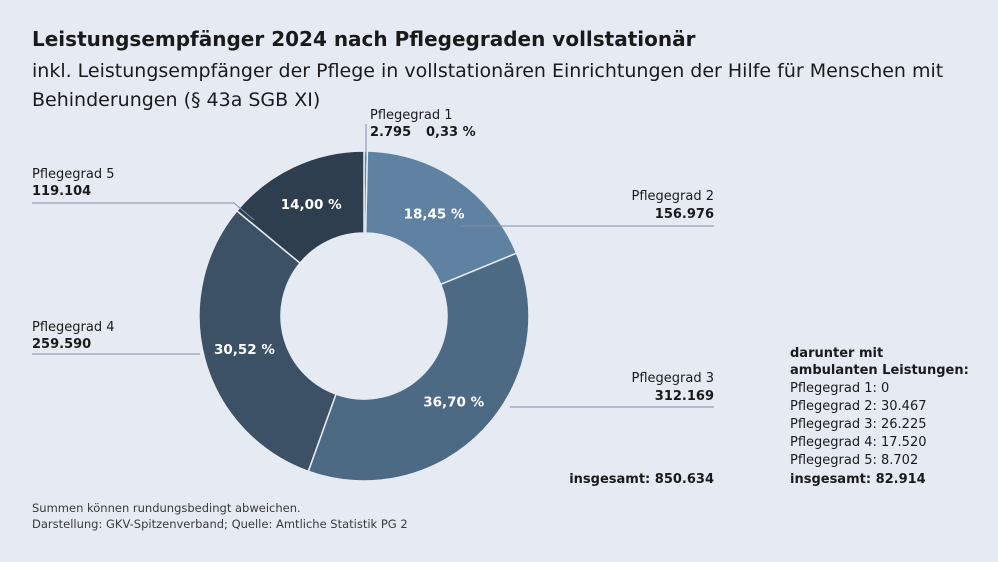  I want to click on label-name-pflegegrad-2: Pflegegrad 2, so click(673, 196).